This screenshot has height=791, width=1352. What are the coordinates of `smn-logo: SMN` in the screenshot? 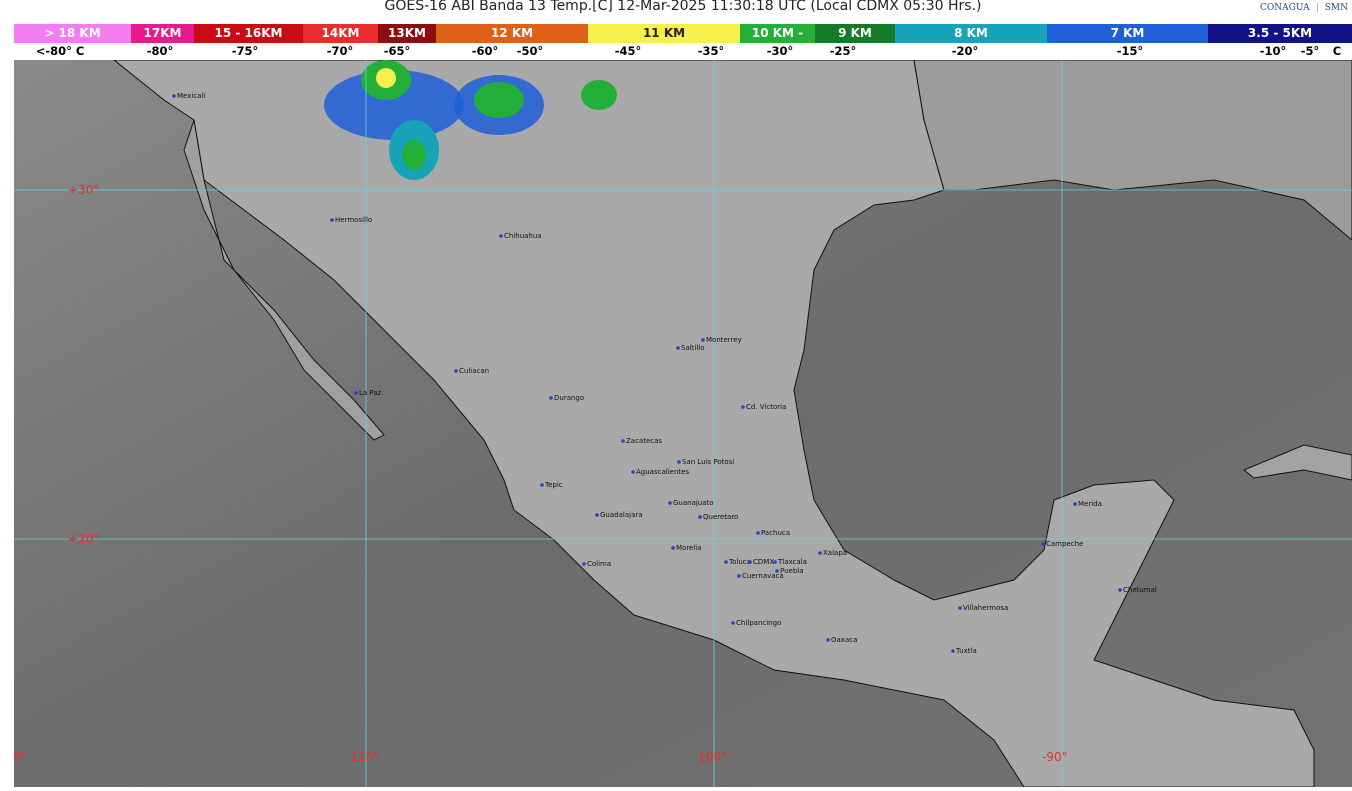 It's located at (1336, 8).